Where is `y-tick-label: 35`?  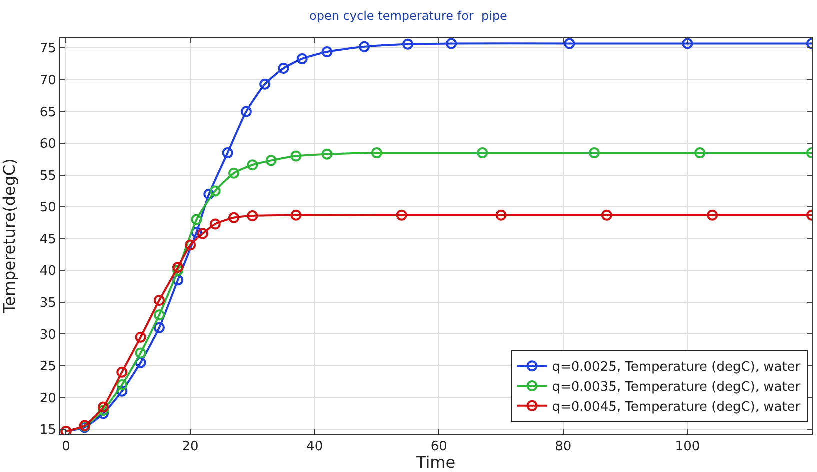 y-tick-label: 35 is located at coordinates (48, 303).